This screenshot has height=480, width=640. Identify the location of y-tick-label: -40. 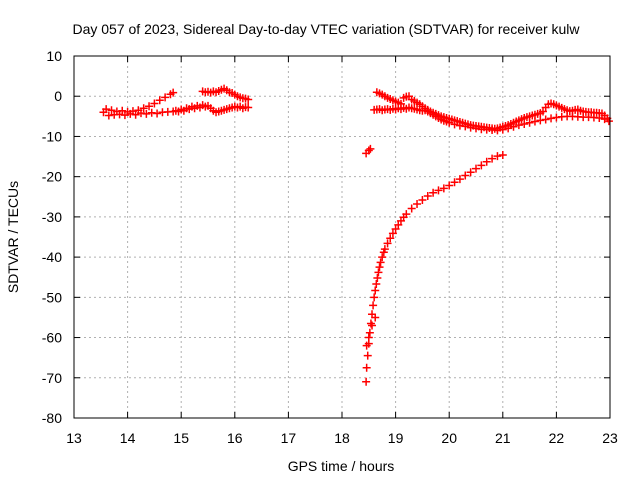
(52, 257).